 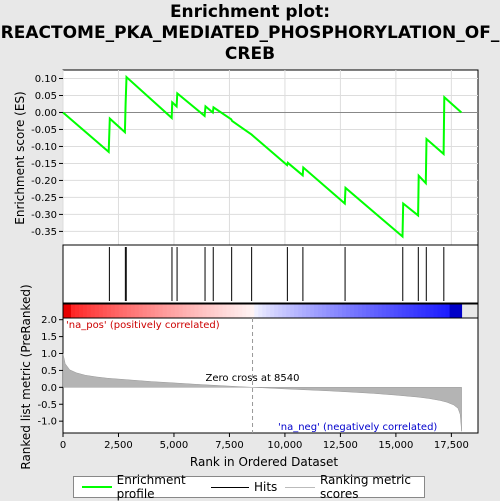 I want to click on ranked-y-tick-label: 1.5, so click(x=49, y=337).